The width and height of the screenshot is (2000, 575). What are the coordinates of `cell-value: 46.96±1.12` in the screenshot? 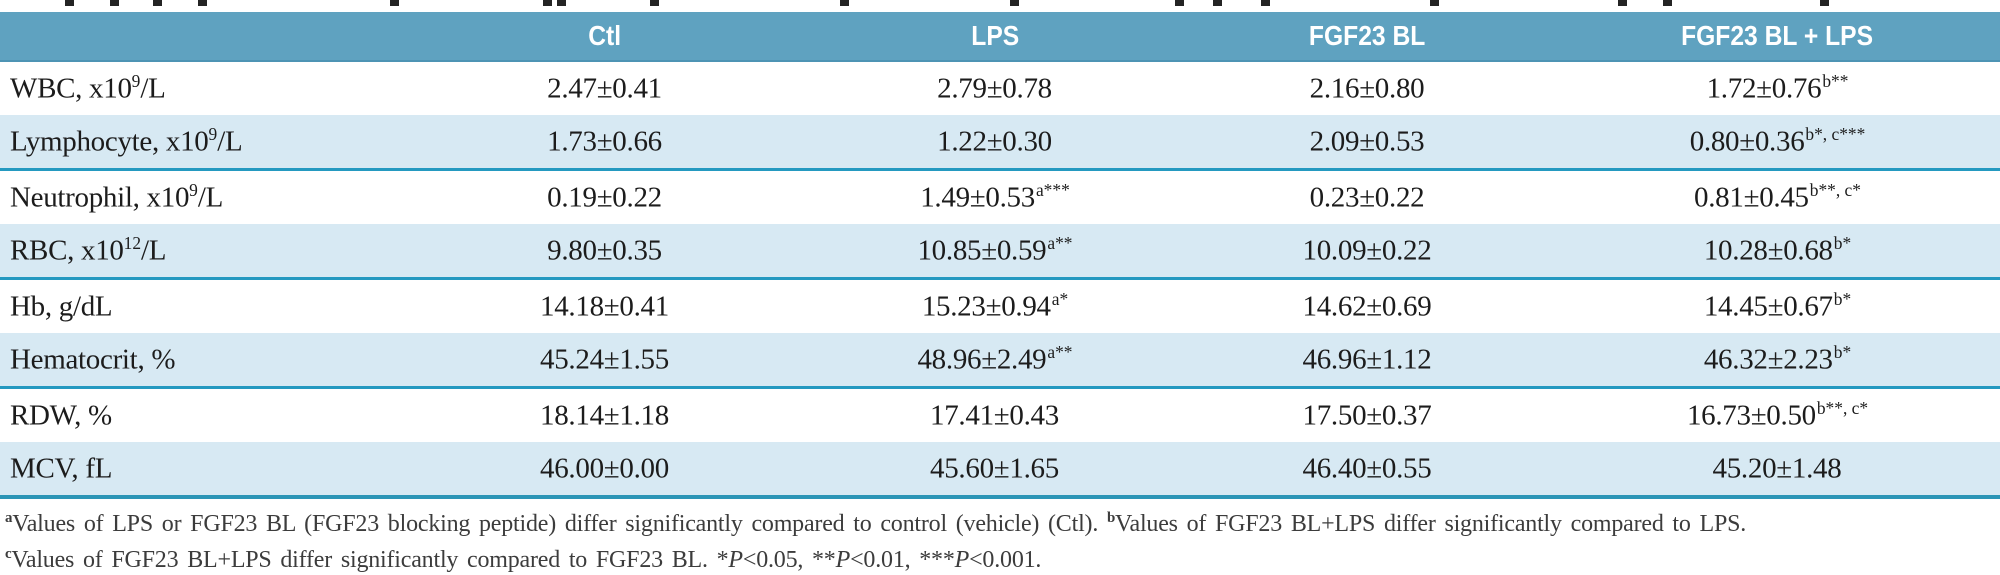 It's located at (1367, 359).